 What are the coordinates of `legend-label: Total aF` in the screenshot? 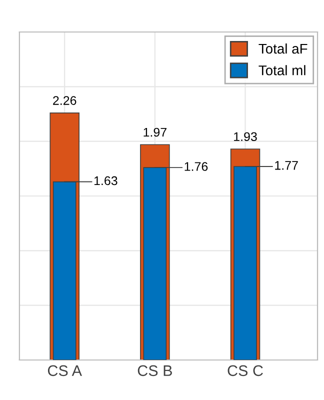 It's located at (283, 48).